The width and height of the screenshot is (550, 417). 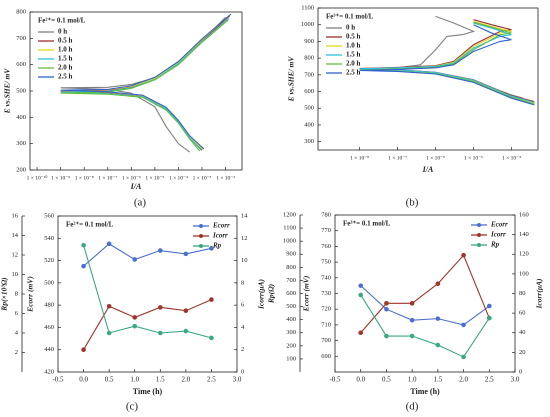 What do you see at coordinates (386, 380) in the screenshot?
I see `x-tick-label: 0.5` at bounding box center [386, 380].